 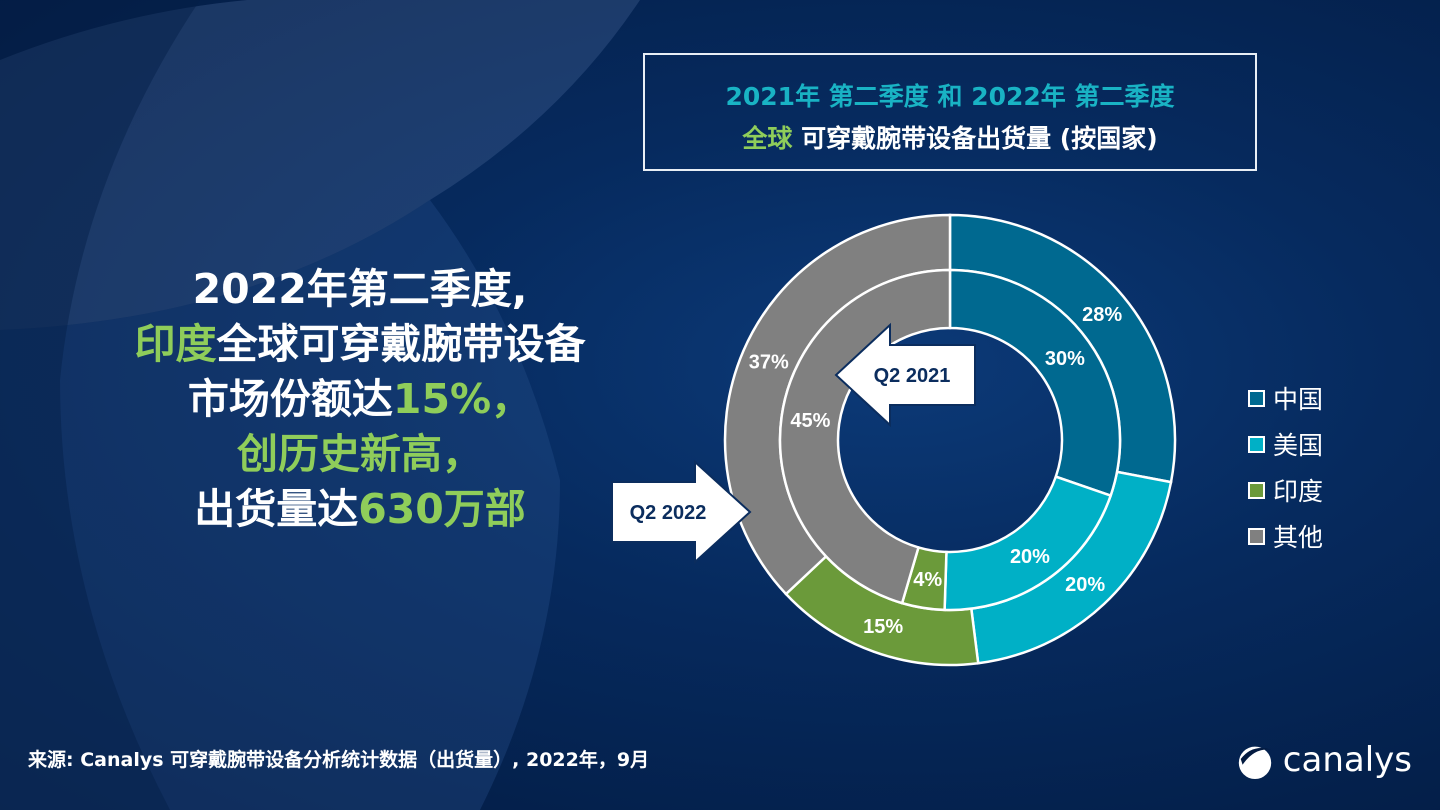 I want to click on chart-title-line2: 全球 可穿戴腕带设备出货量 (按国家), so click(x=950, y=137).